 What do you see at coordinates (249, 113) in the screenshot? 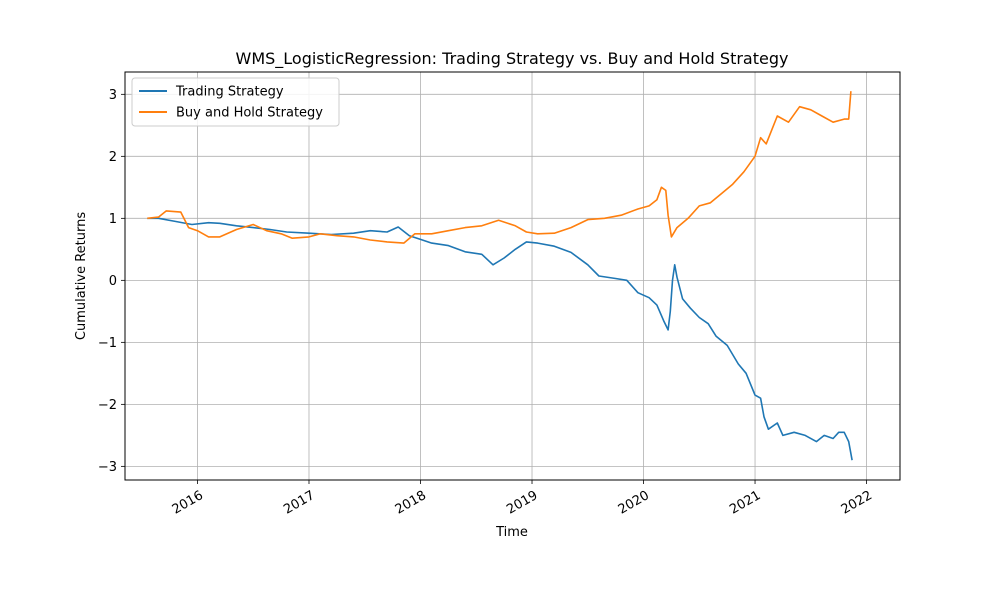
I see `legend-label-buy-and-hold-strategy: Buy and Hold Strategy` at bounding box center [249, 113].